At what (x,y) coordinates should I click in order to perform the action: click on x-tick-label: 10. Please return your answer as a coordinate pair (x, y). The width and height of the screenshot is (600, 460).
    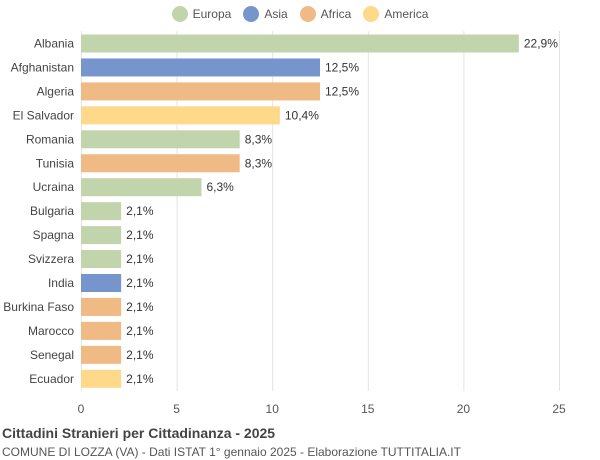
    Looking at the image, I should click on (273, 409).